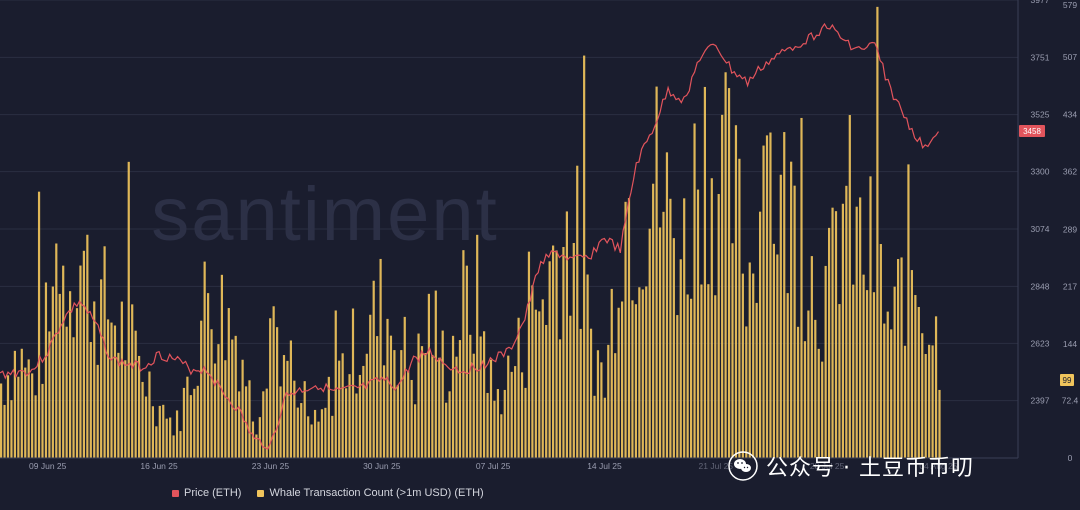 The image size is (1080, 510). What do you see at coordinates (1040, 401) in the screenshot?
I see `price-tick-label: 2397` at bounding box center [1040, 401].